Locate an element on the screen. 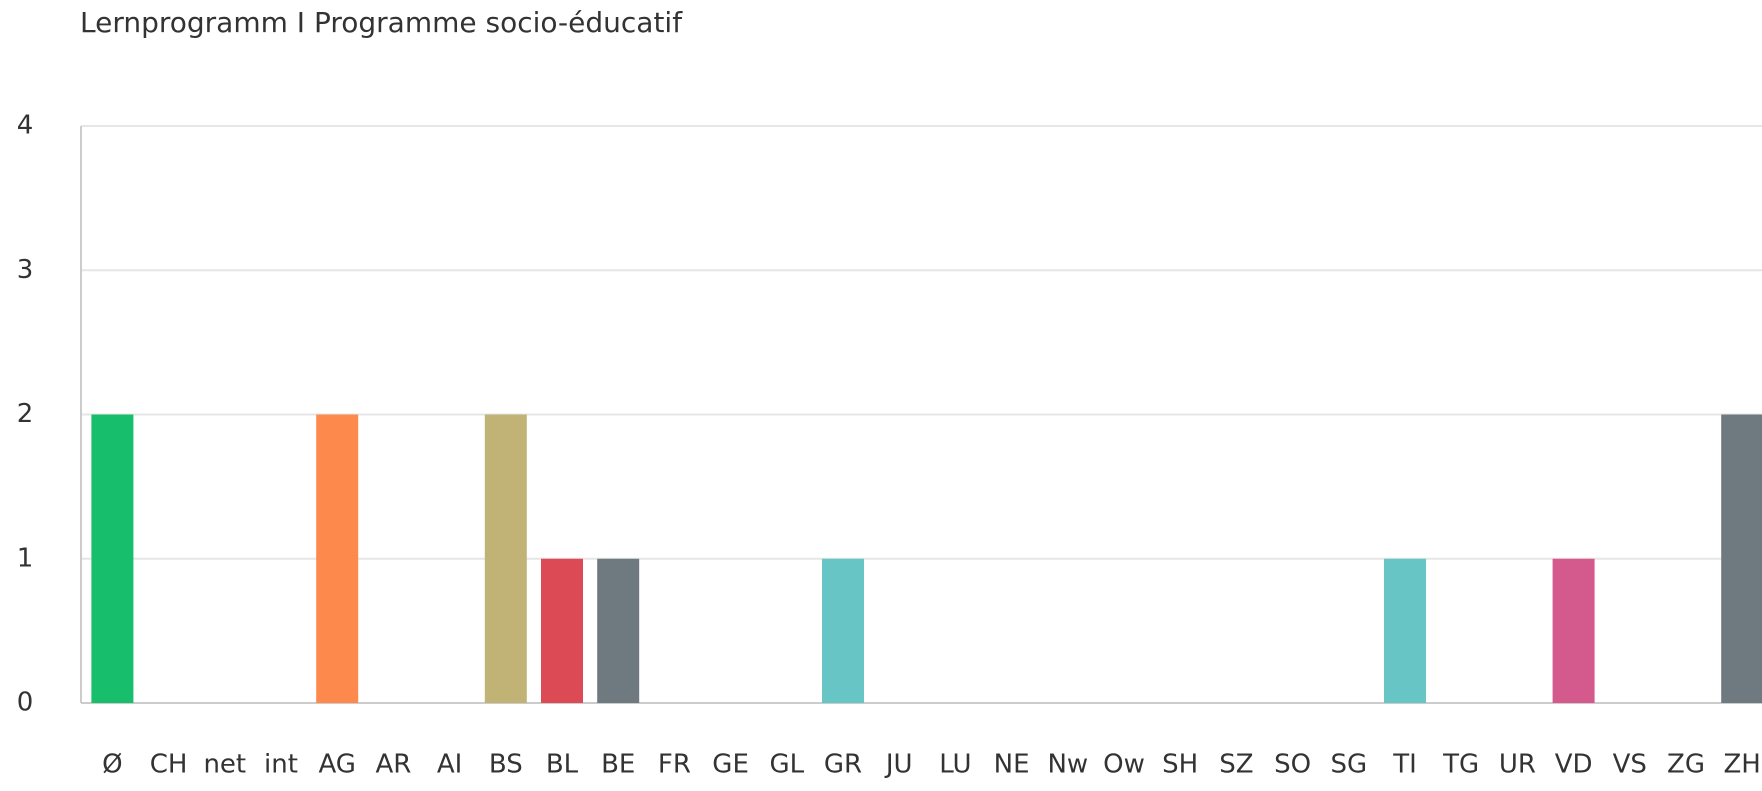 The image size is (1762, 791). x-tick-label: BE is located at coordinates (618, 765).